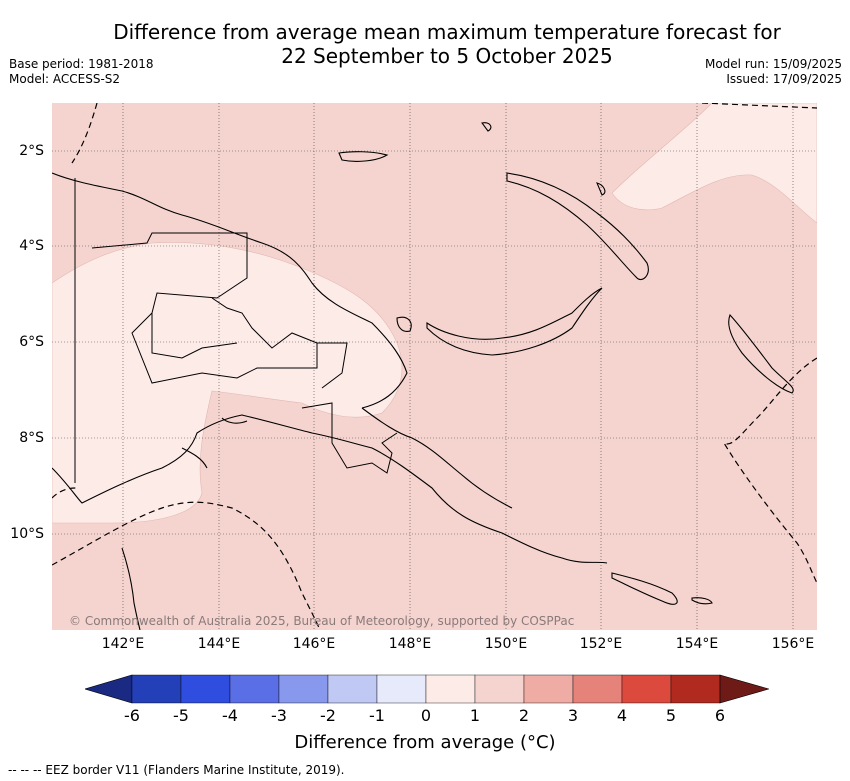 The image size is (850, 781). I want to click on colorbar-tick: 2, so click(524, 715).